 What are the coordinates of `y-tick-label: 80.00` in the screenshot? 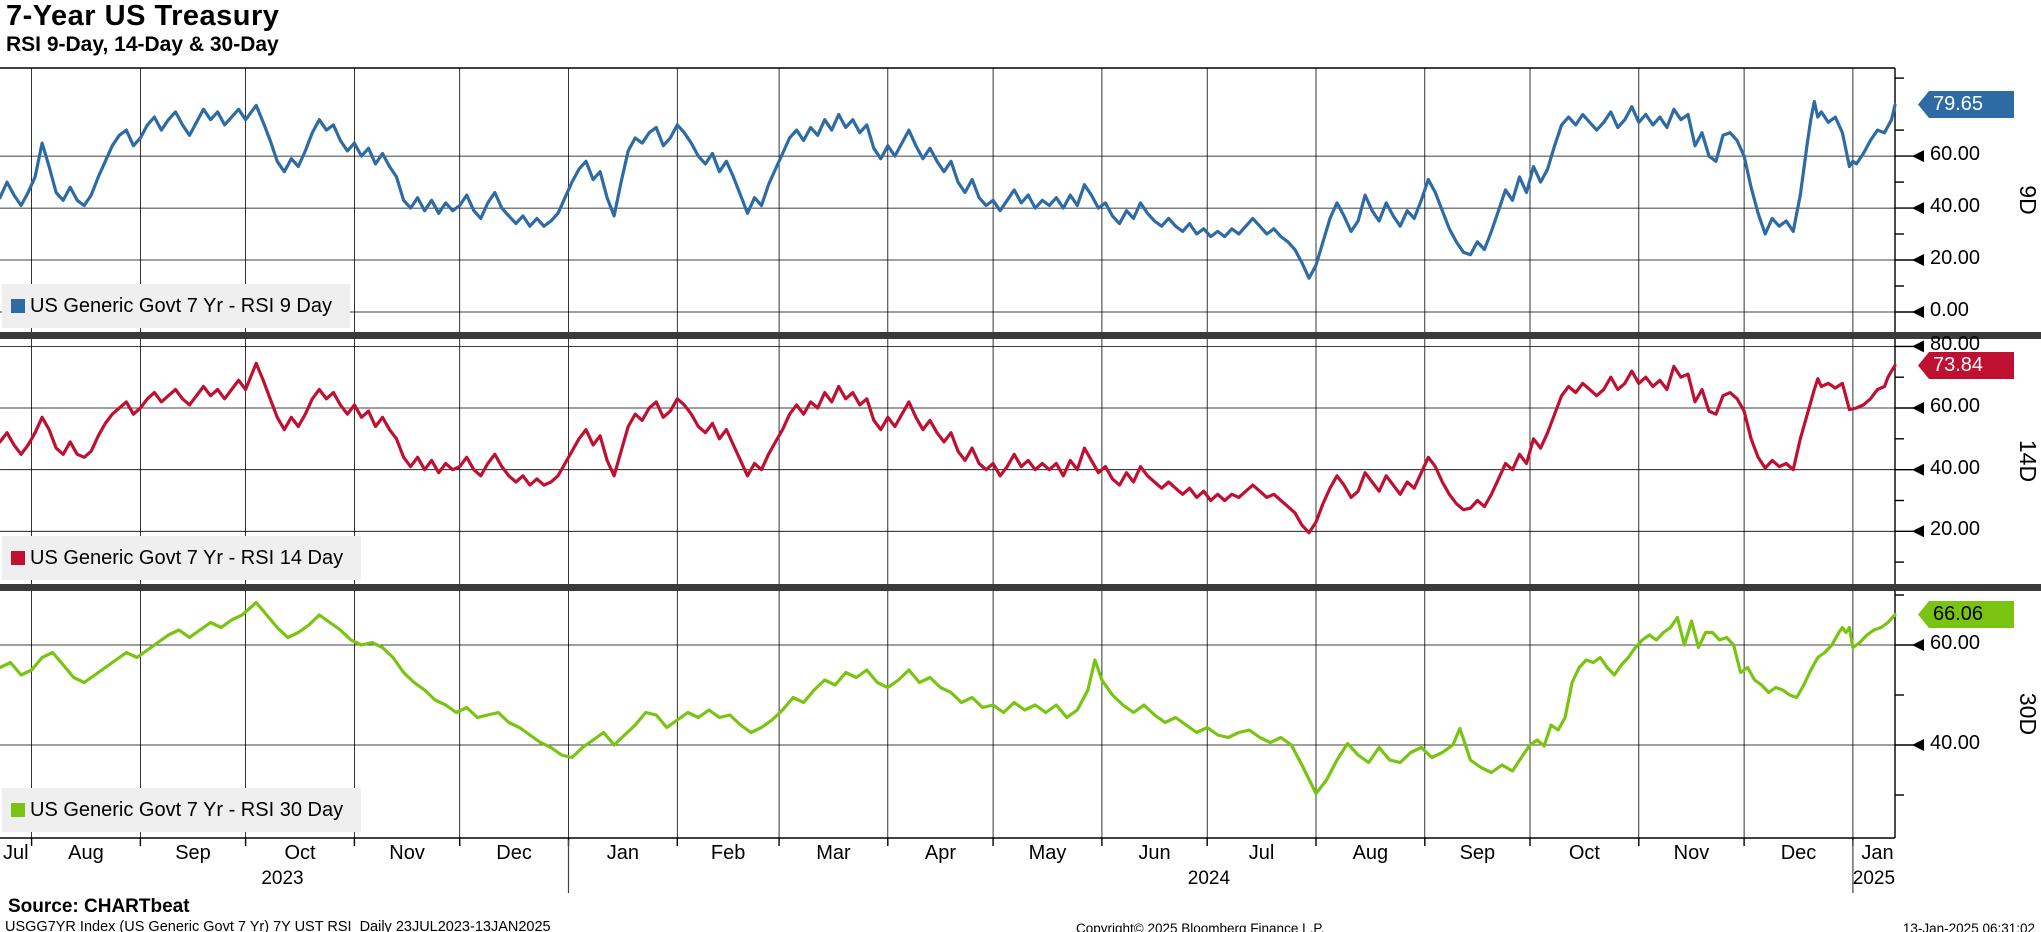 It's located at (1955, 344).